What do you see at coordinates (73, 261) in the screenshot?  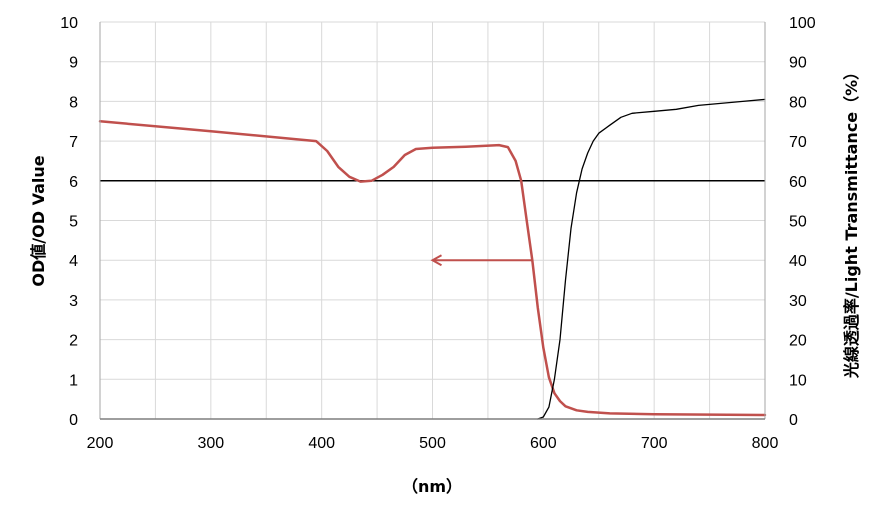 I see `y-tick-label-left: 4` at bounding box center [73, 261].